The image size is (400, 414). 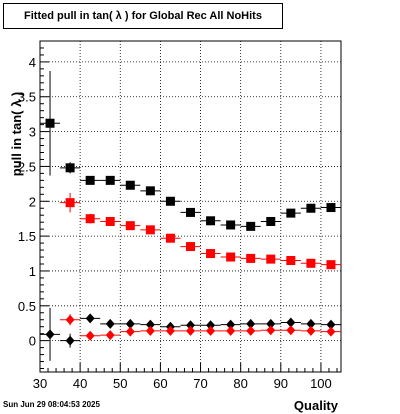 What do you see at coordinates (27, 97) in the screenshot?
I see `y-tick-label: 3.5` at bounding box center [27, 97].